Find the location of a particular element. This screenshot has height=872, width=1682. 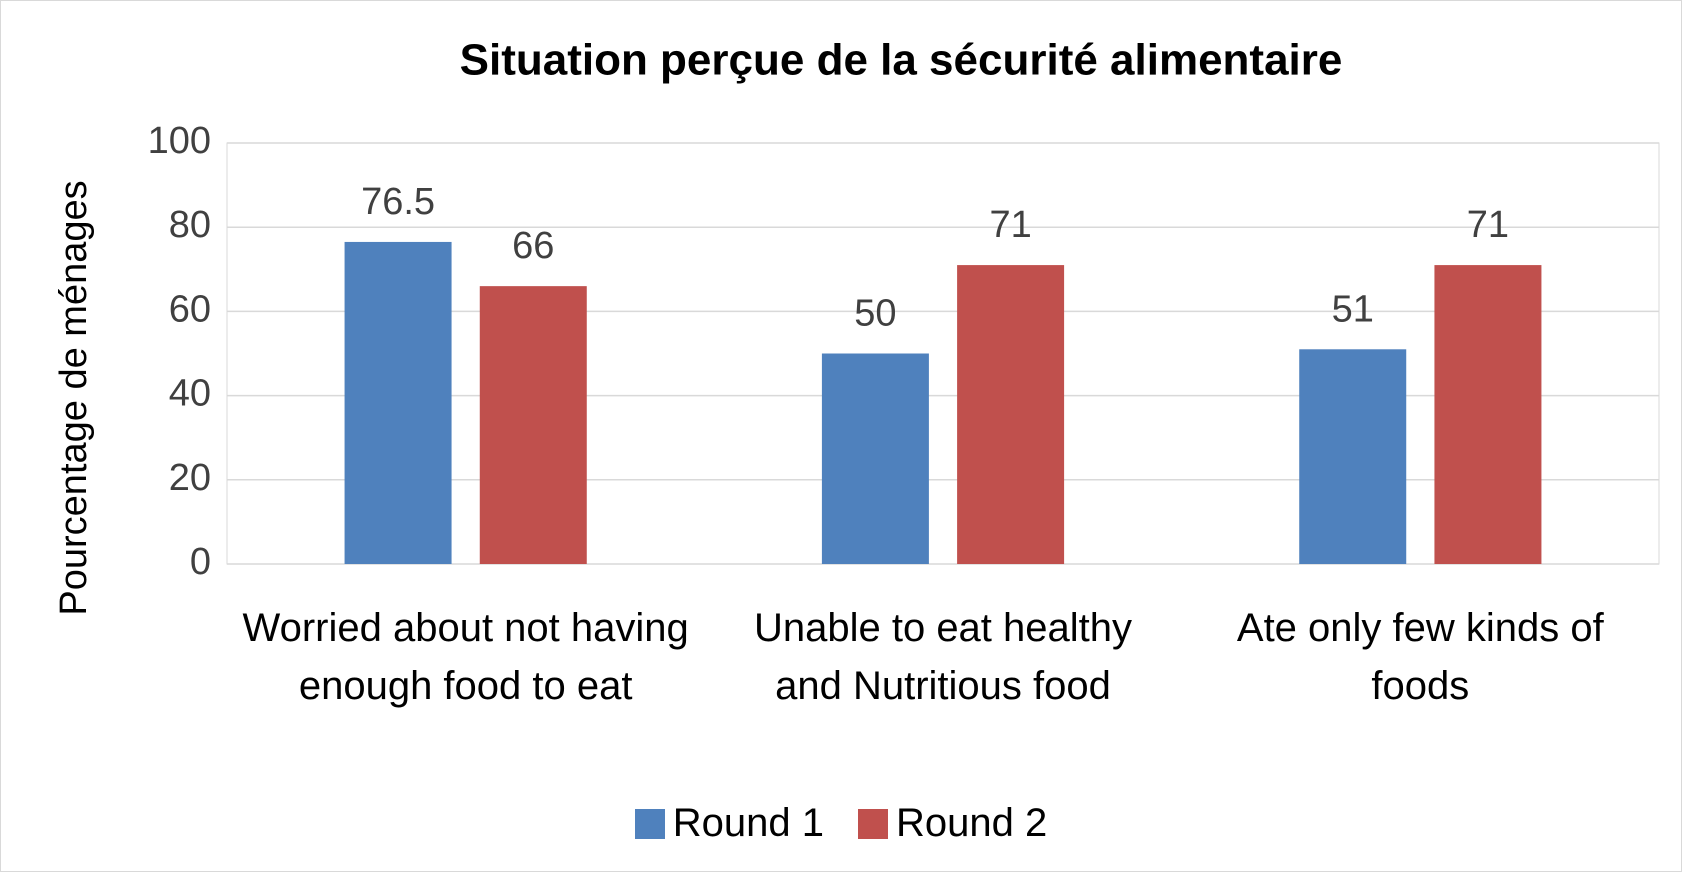

legend-item: Round 2 is located at coordinates (952, 823).